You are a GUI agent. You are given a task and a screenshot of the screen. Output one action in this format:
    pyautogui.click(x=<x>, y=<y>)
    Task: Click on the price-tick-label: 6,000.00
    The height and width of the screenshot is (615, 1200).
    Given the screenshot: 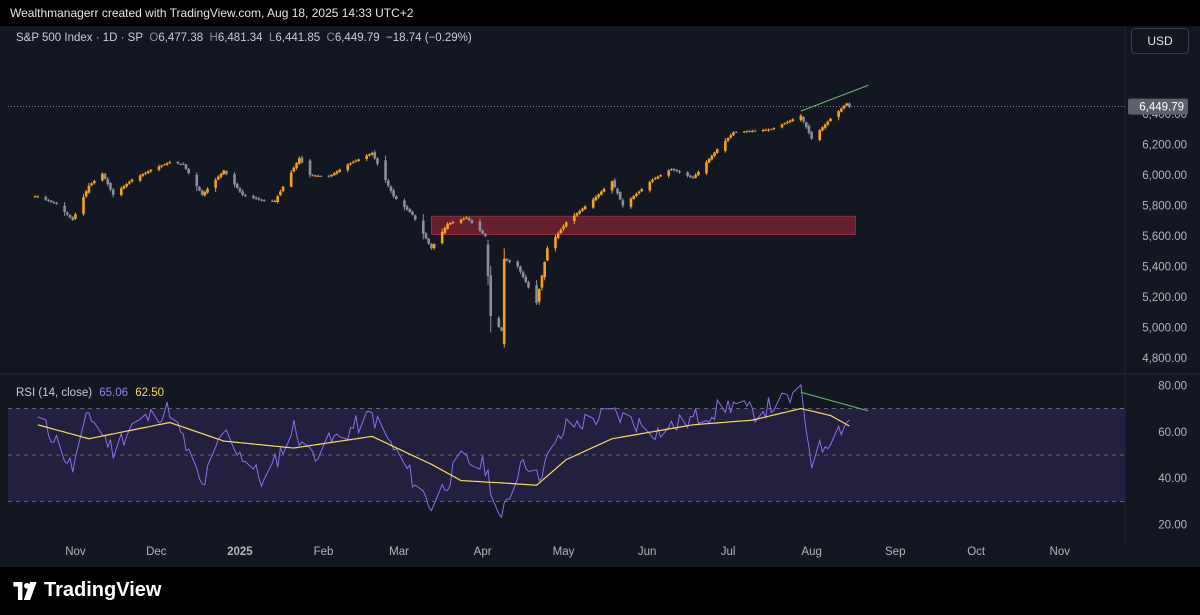 What is the action you would take?
    pyautogui.click(x=1164, y=176)
    